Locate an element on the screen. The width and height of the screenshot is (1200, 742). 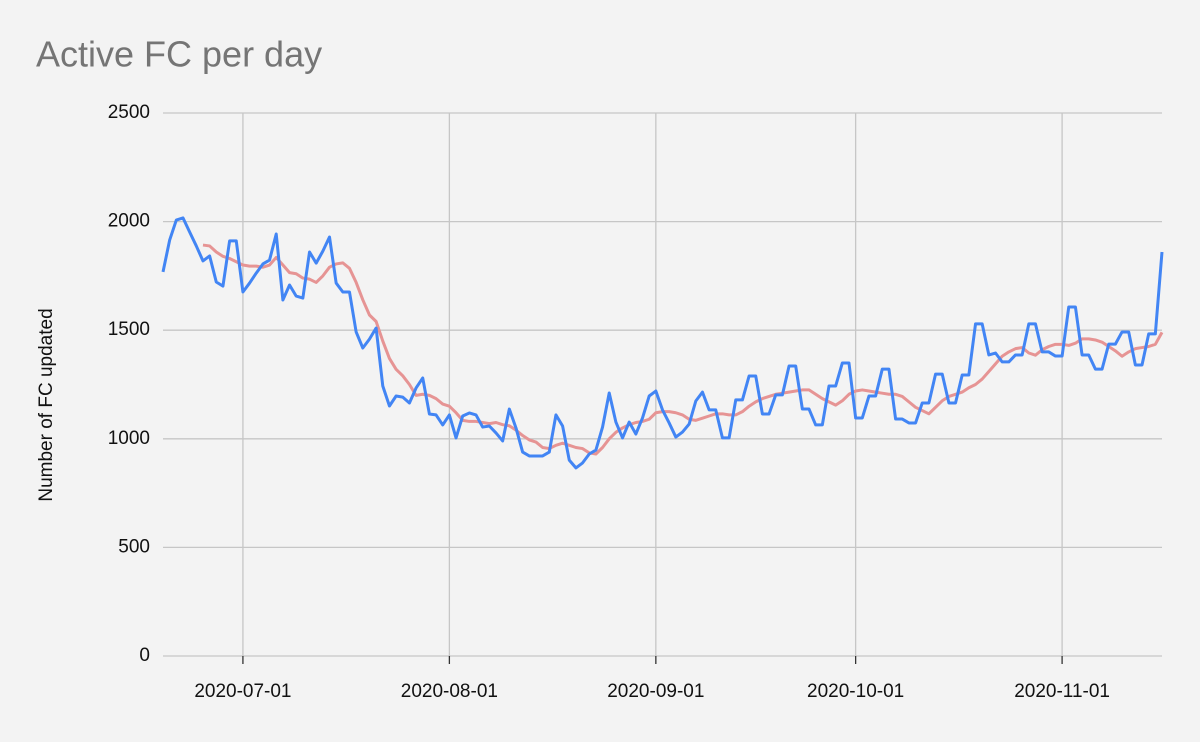
x-tick-label: 2020-11-01 is located at coordinates (1062, 691).